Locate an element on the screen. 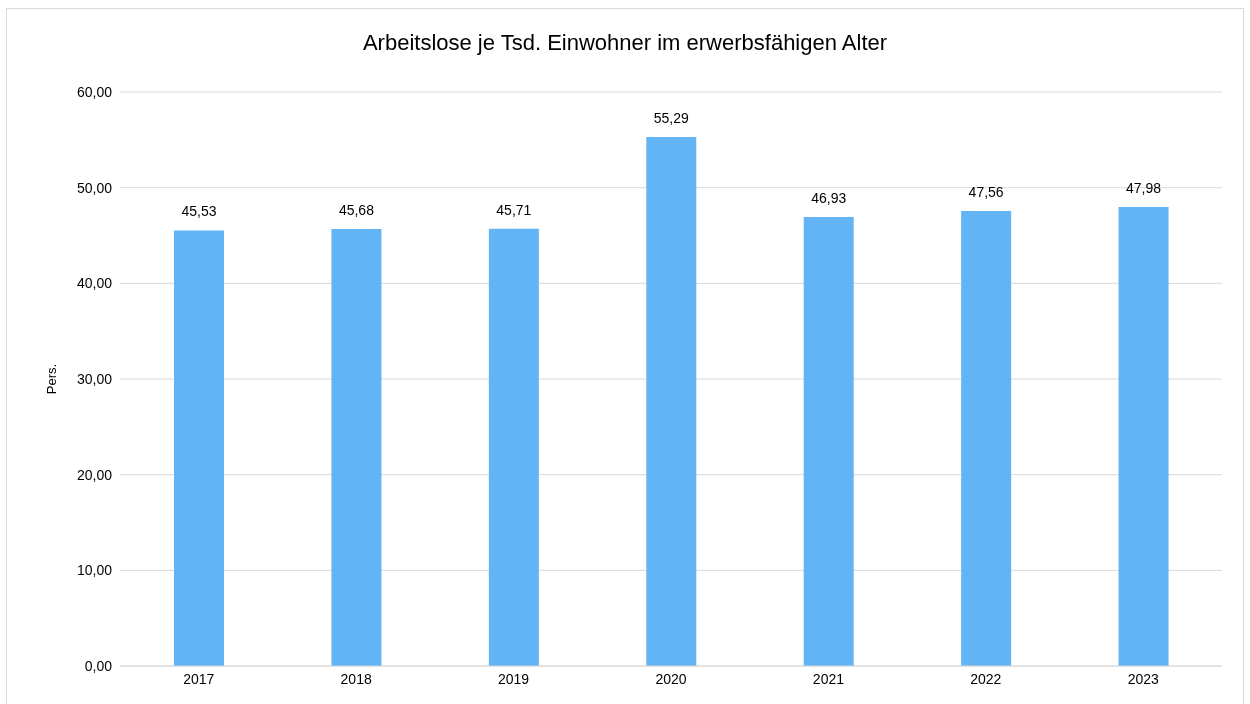  x-tick-label: 2020 is located at coordinates (671, 678).